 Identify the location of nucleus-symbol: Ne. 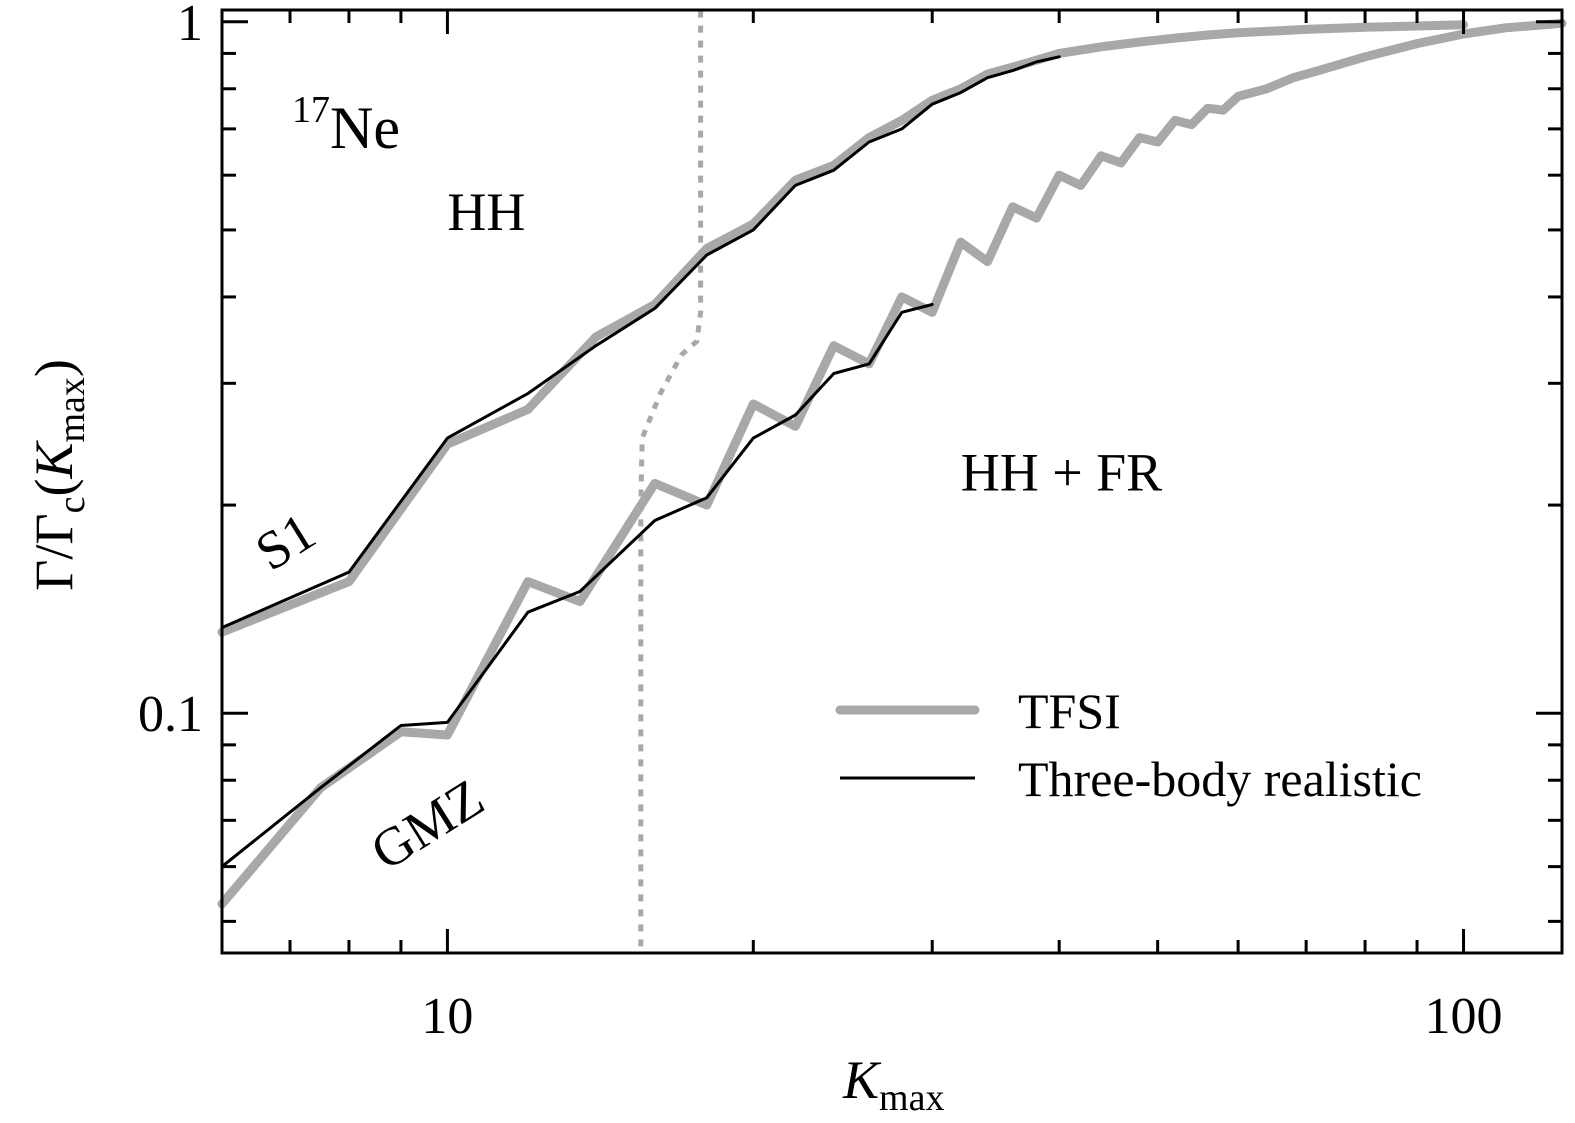
(365, 128).